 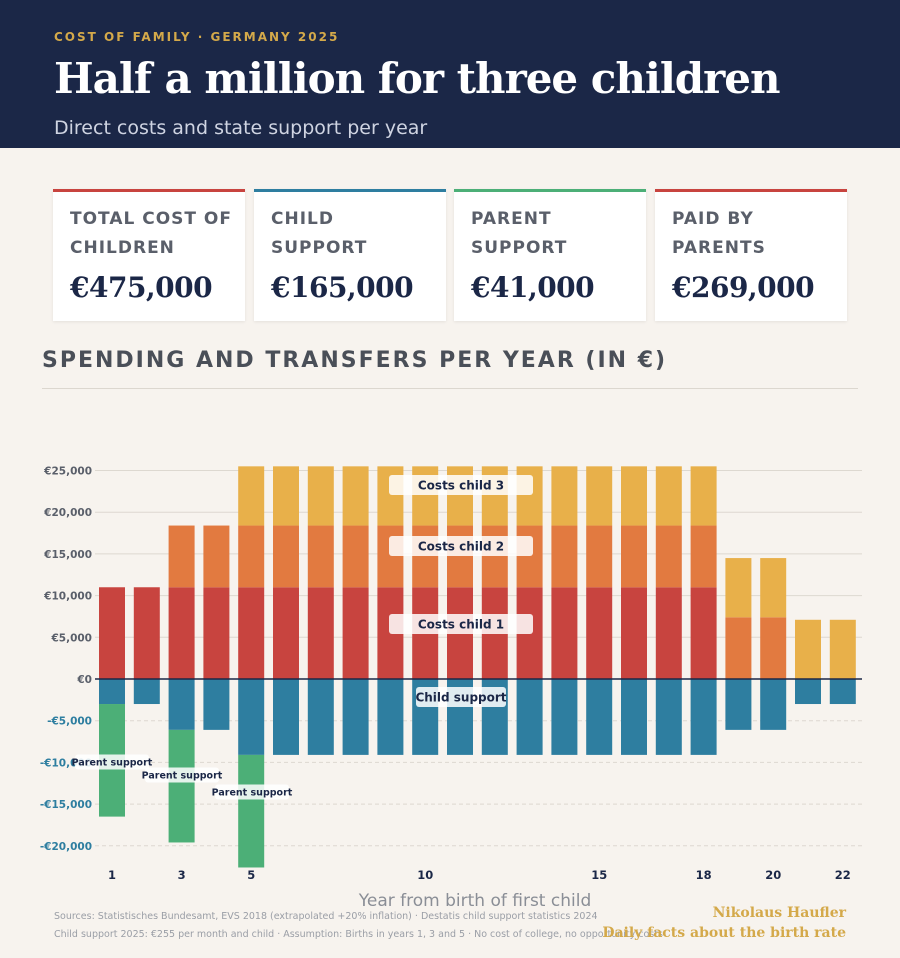 What do you see at coordinates (342, 287) in the screenshot?
I see `card-value: €165,000` at bounding box center [342, 287].